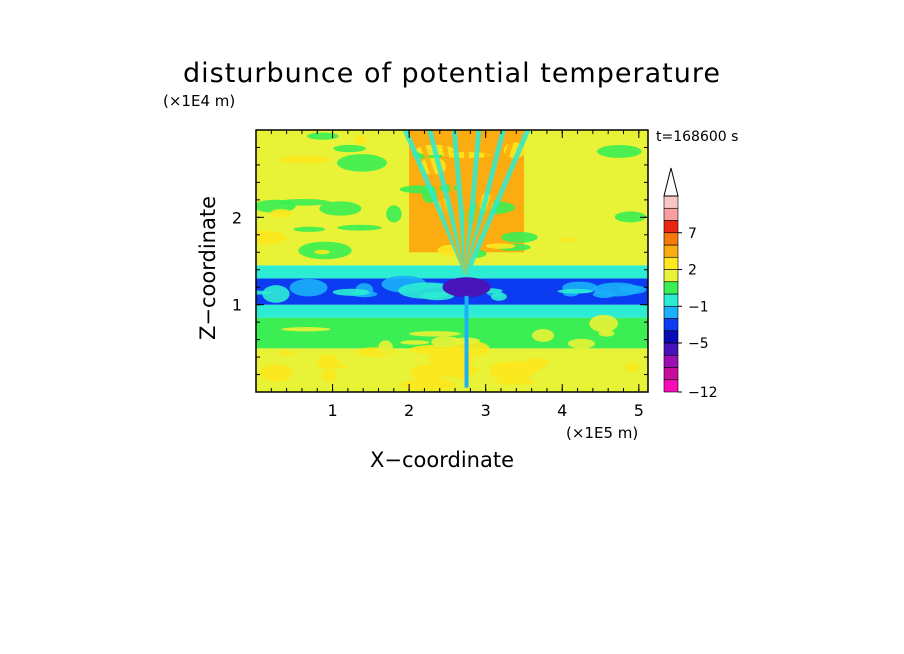 The image size is (904, 654). I want to click on source-core, so click(466, 287).